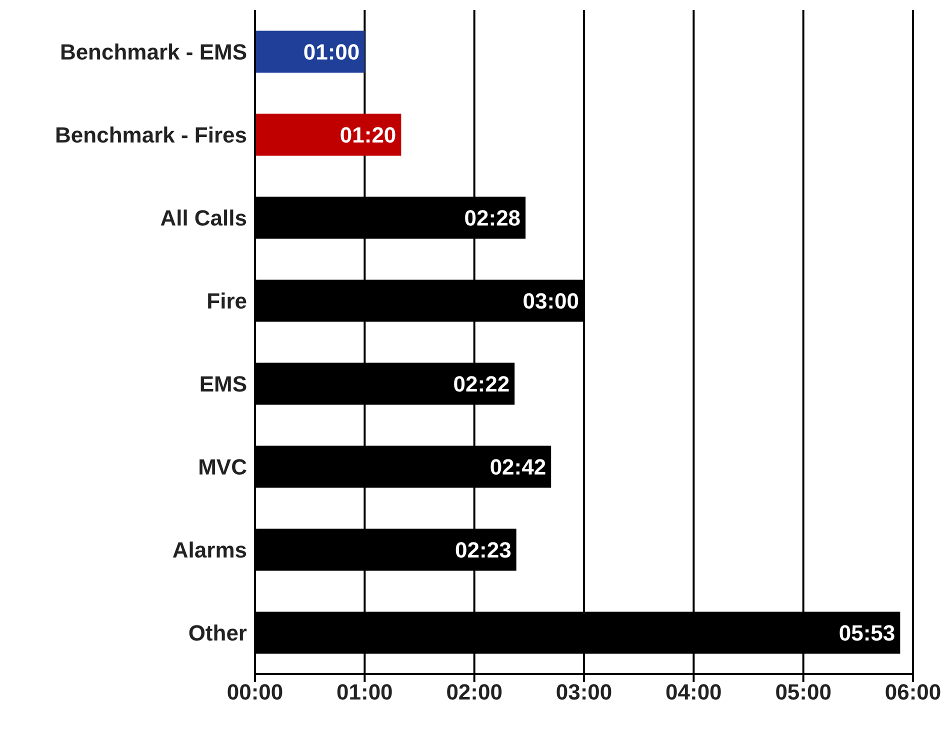 This screenshot has height=732, width=951. Describe the element at coordinates (153, 51) in the screenshot. I see `y-tick-label: Benchmark - EMS` at that location.